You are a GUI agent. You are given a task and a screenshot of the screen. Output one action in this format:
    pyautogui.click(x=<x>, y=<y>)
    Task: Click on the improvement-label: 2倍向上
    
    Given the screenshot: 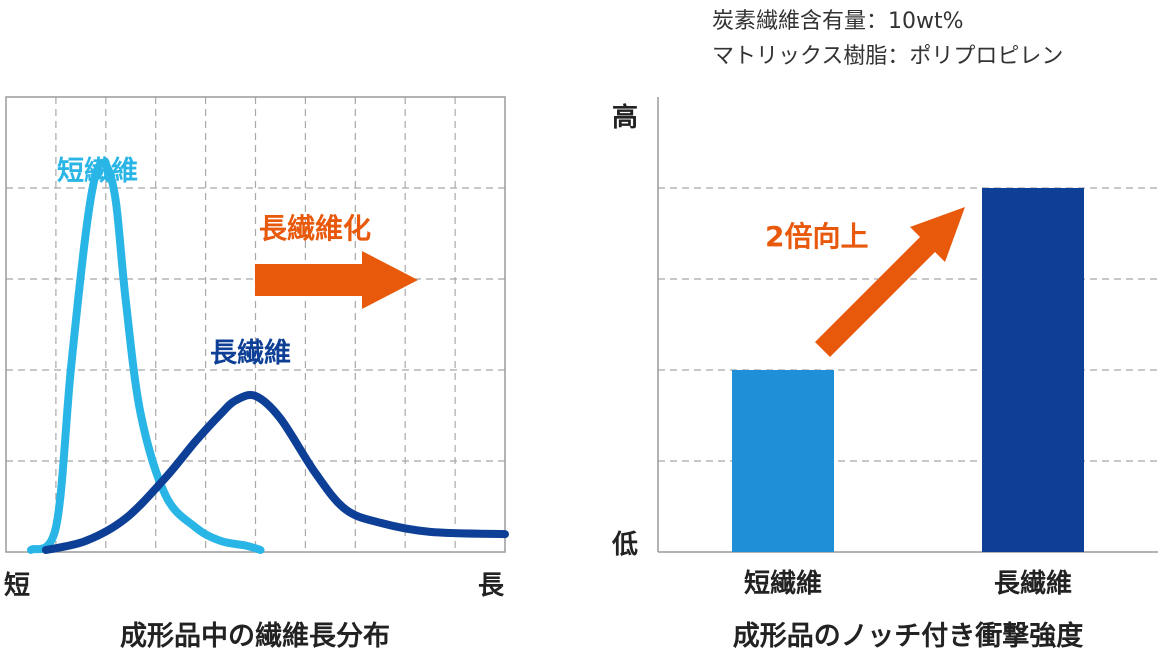 What is the action you would take?
    pyautogui.click(x=816, y=236)
    